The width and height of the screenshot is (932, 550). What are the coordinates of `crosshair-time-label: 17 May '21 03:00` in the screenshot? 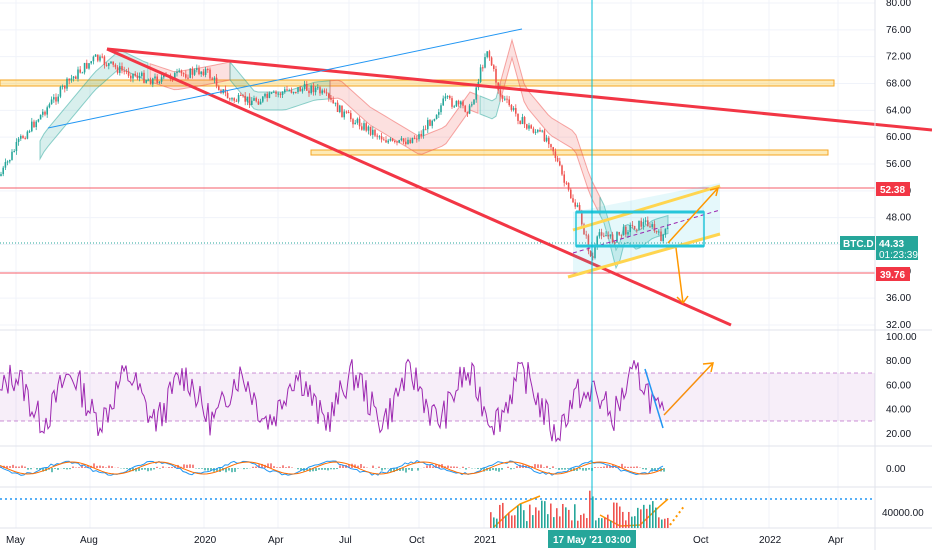 It's located at (592, 540).